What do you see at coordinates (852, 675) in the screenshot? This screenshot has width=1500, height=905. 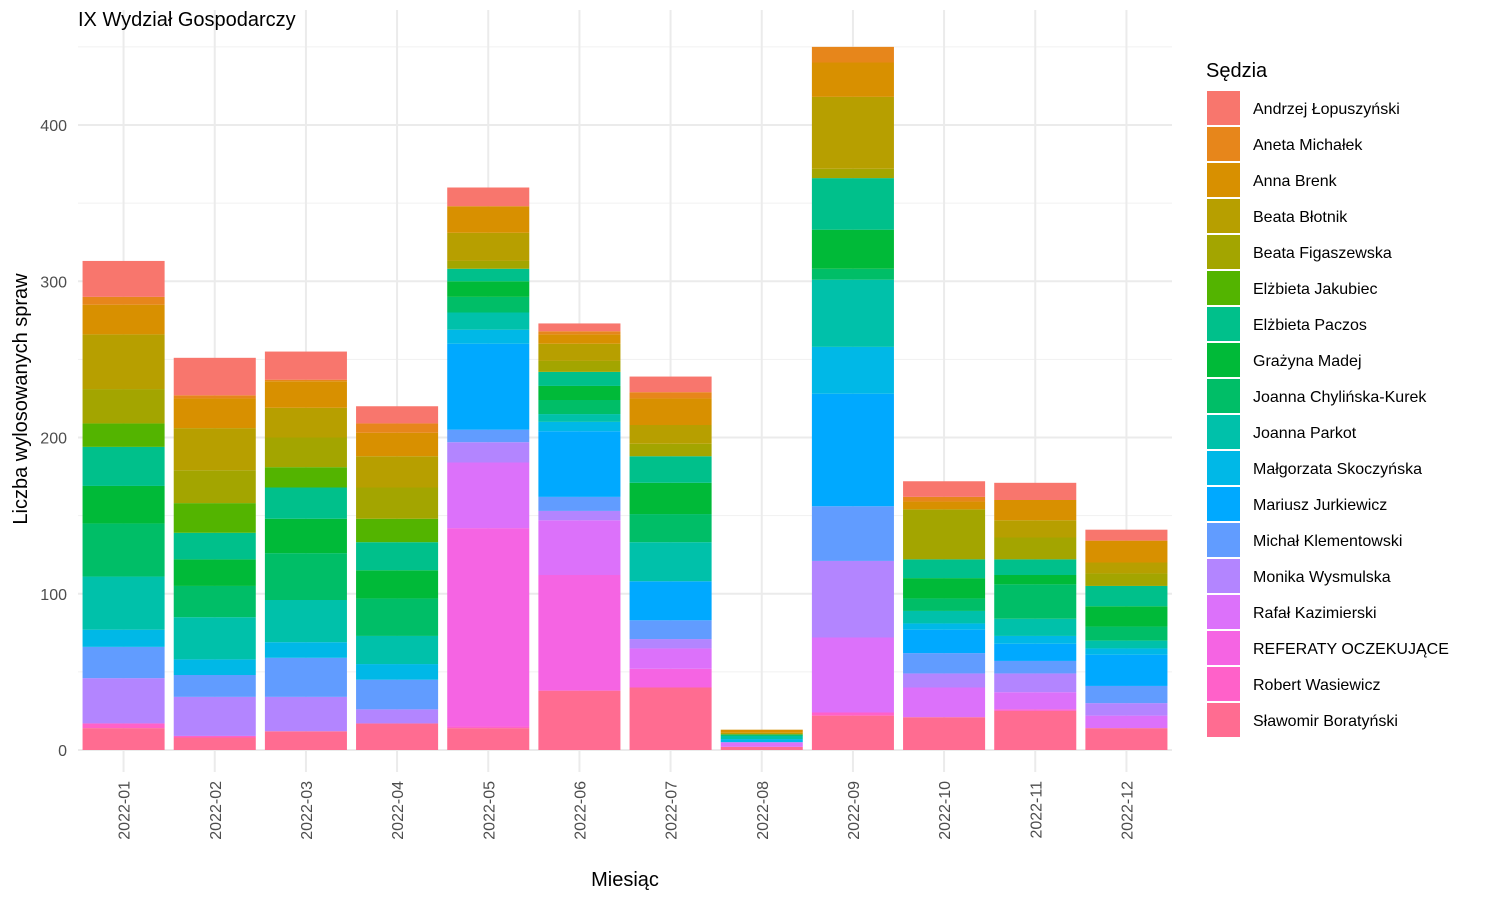 I see `bar-segment: Rafał Kazimierski 2022-09: 48` at bounding box center [852, 675].